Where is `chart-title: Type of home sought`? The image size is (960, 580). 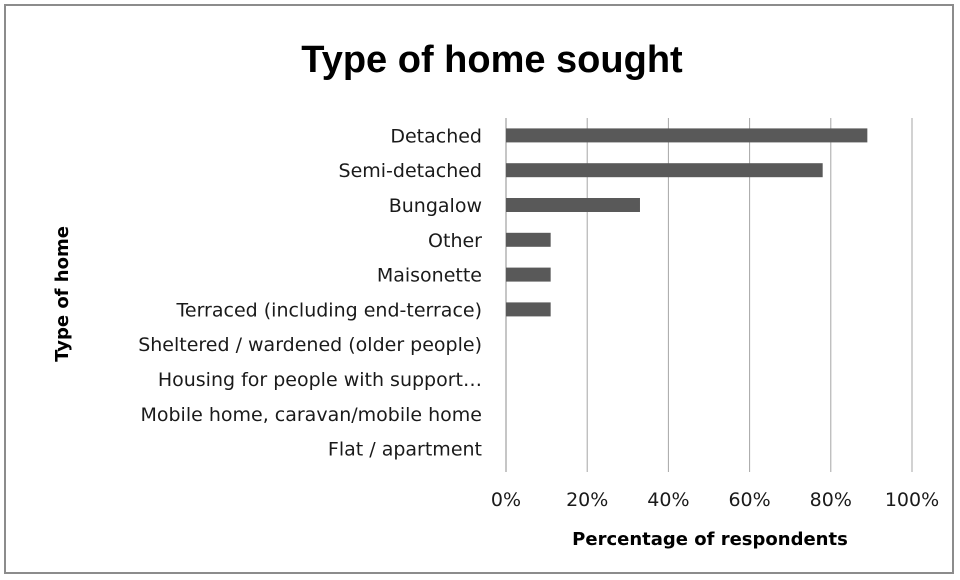 chart-title: Type of home sought is located at coordinates (492, 60).